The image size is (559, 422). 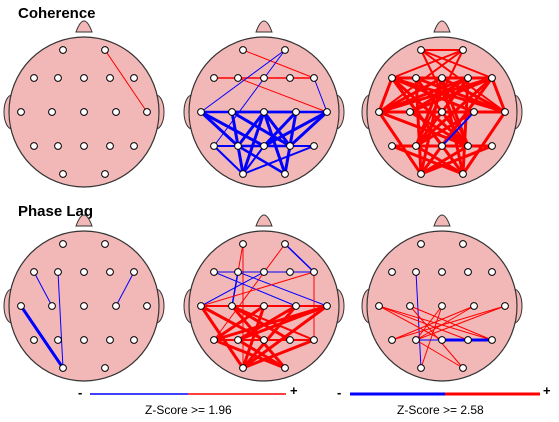 I want to click on electrode-T5, so click(x=392, y=340).